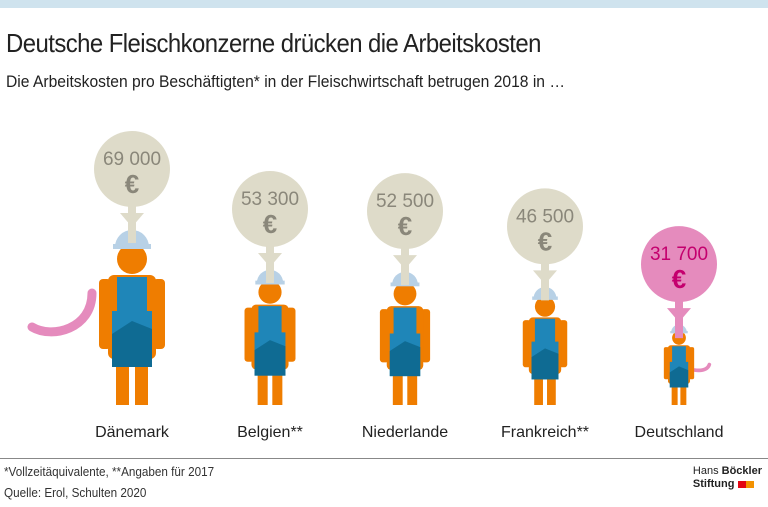  I want to click on logo-text: Stiftung, so click(713, 484).